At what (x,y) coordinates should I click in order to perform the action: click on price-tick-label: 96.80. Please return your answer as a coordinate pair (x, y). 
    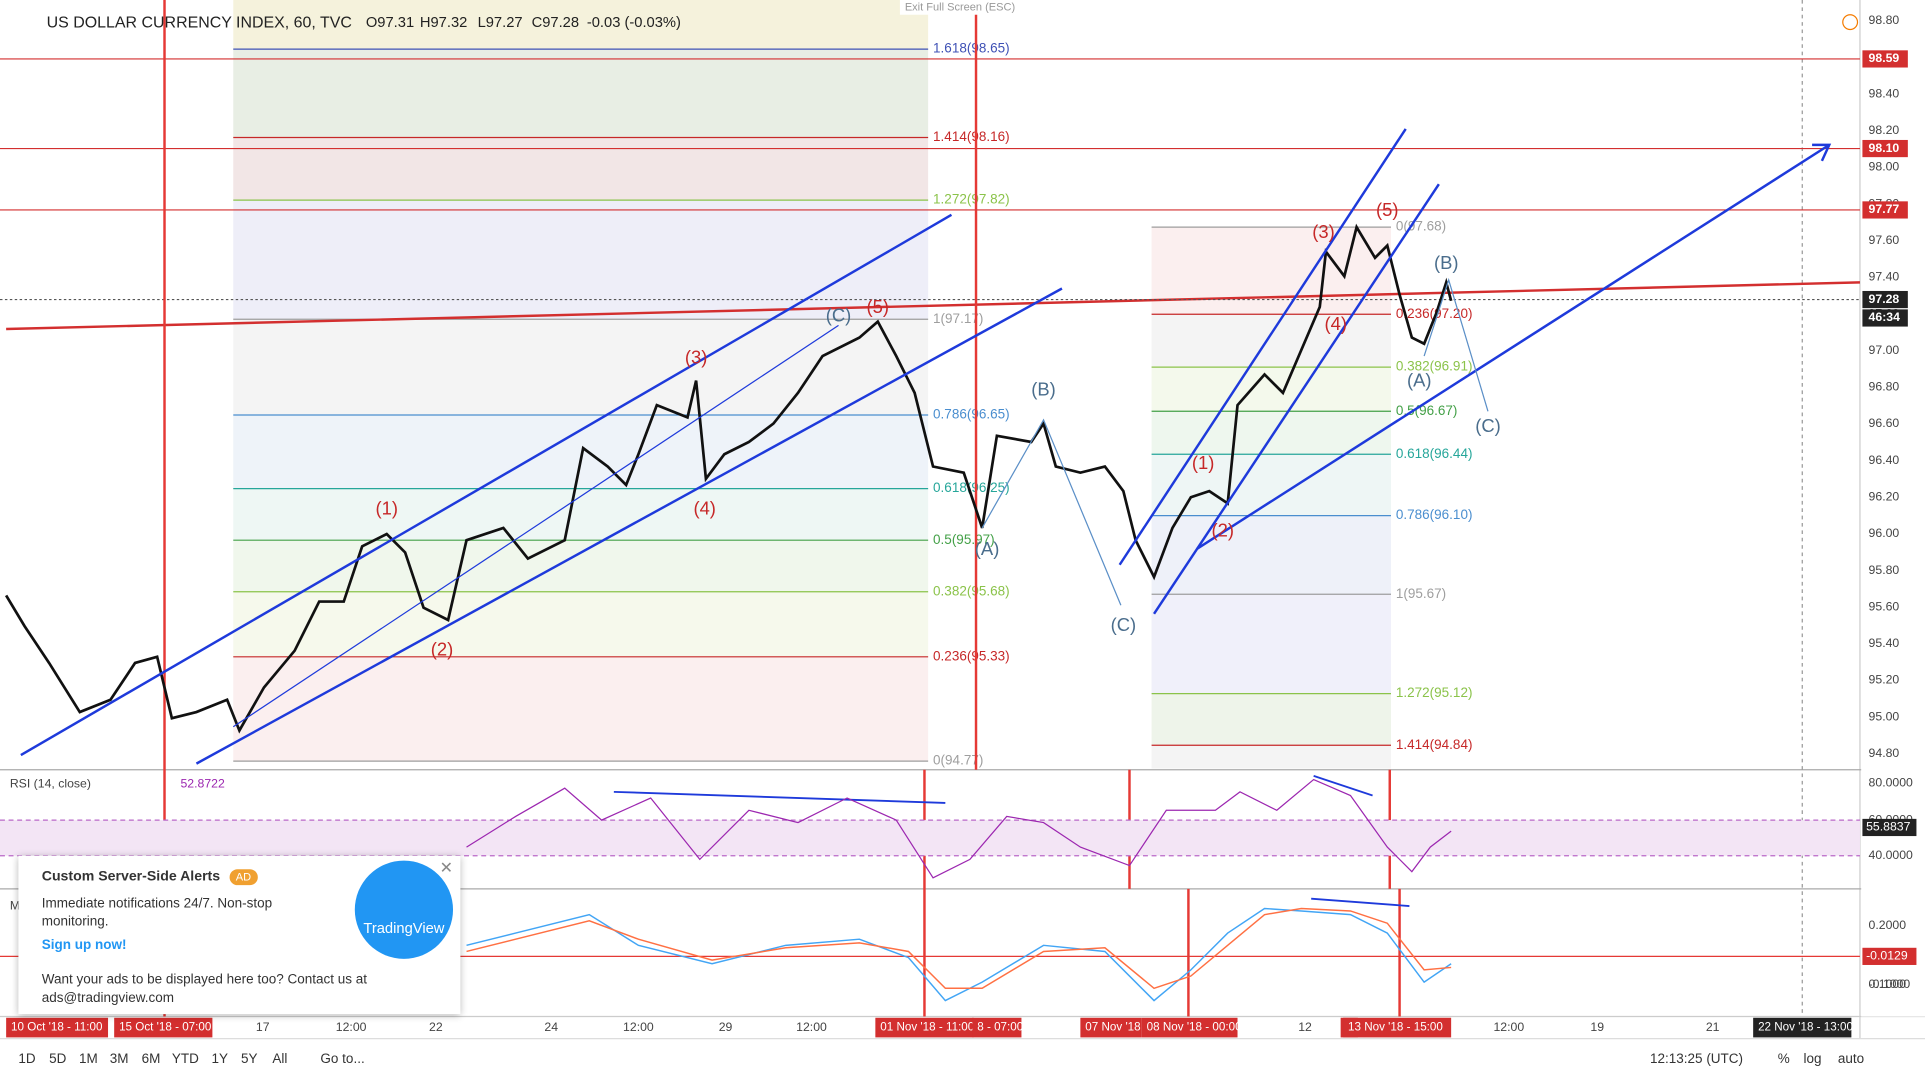
    Looking at the image, I should click on (1884, 387).